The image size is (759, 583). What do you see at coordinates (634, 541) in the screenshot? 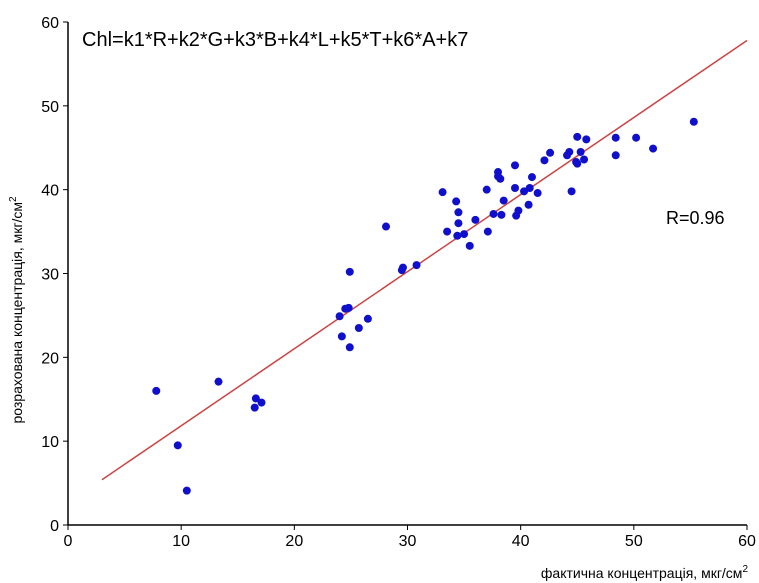
I see `x-tick-label: 50` at bounding box center [634, 541].